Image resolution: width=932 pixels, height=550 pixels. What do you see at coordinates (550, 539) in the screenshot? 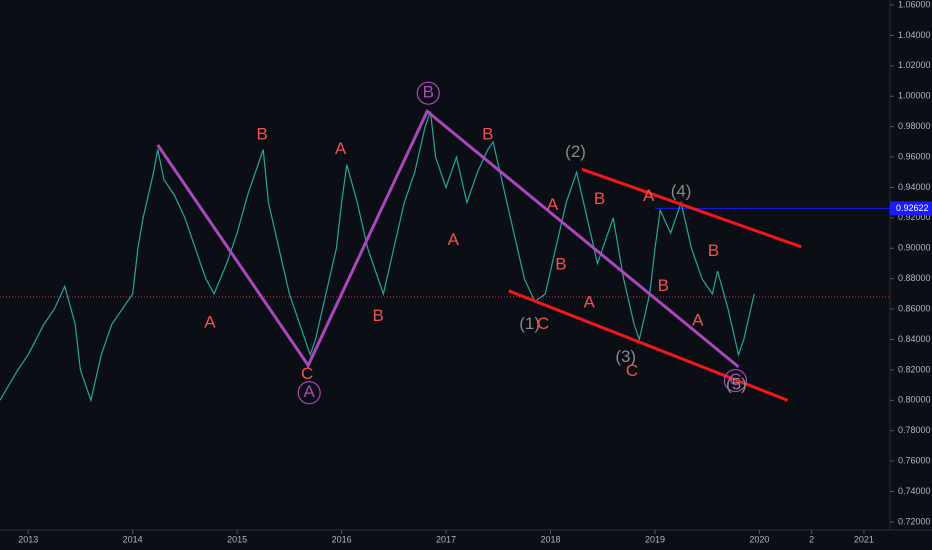
I see `x-tick-label: 2018` at bounding box center [550, 539].